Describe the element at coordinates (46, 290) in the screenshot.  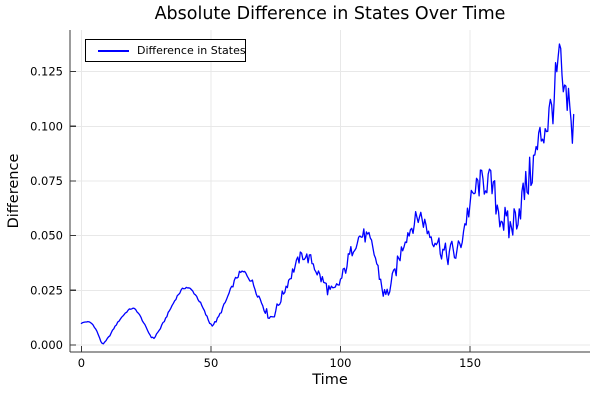
I see `y-tick-label: 0.025` at that location.